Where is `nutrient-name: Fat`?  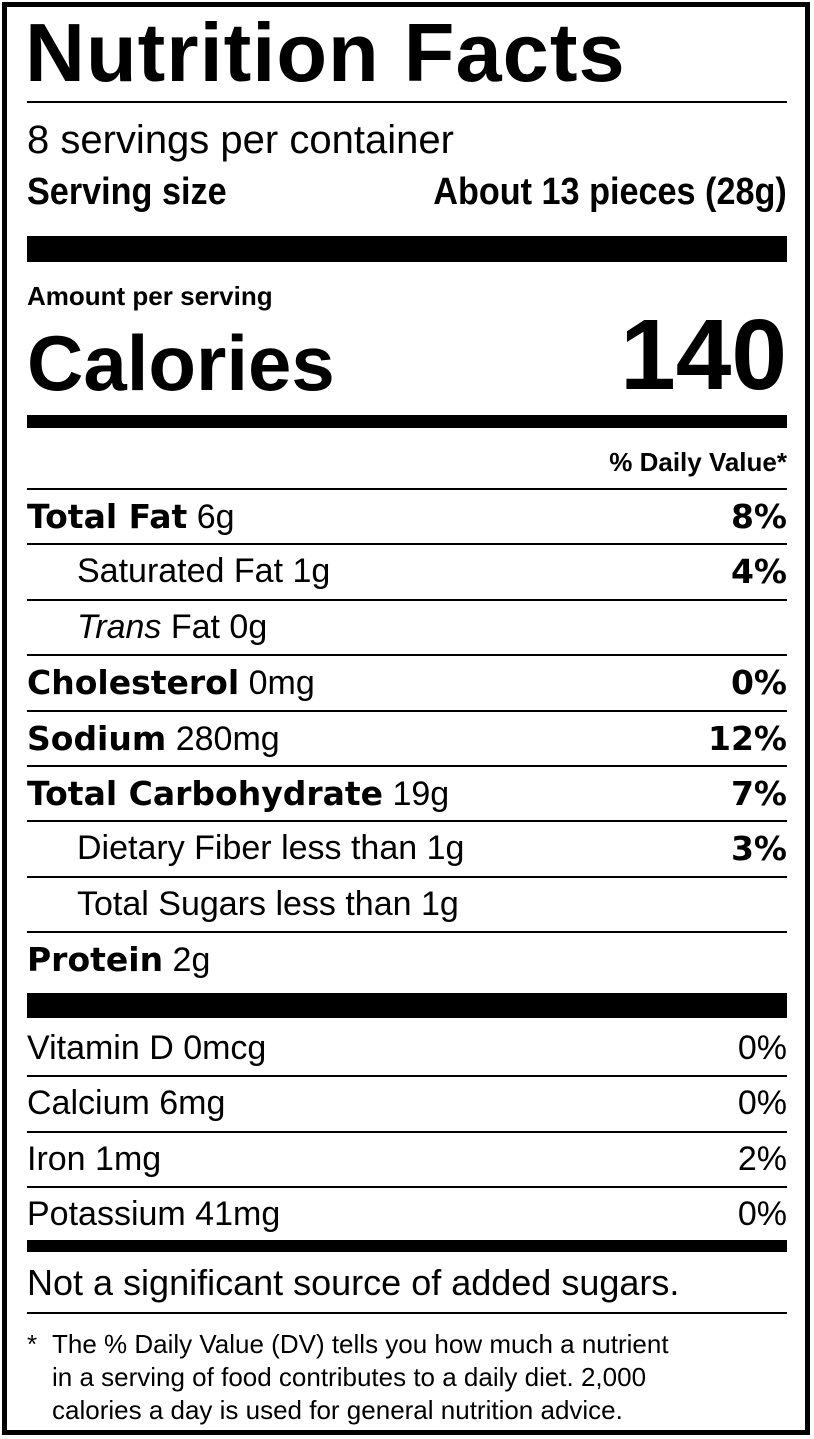
nutrient-name: Fat is located at coordinates (195, 626).